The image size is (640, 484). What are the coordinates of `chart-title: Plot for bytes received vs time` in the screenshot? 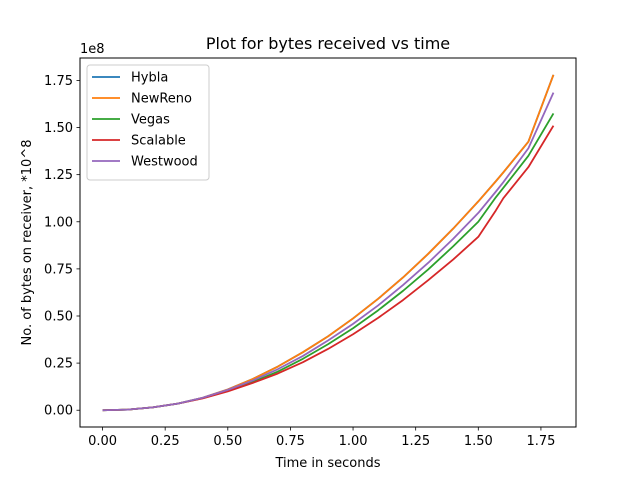 It's located at (328, 43).